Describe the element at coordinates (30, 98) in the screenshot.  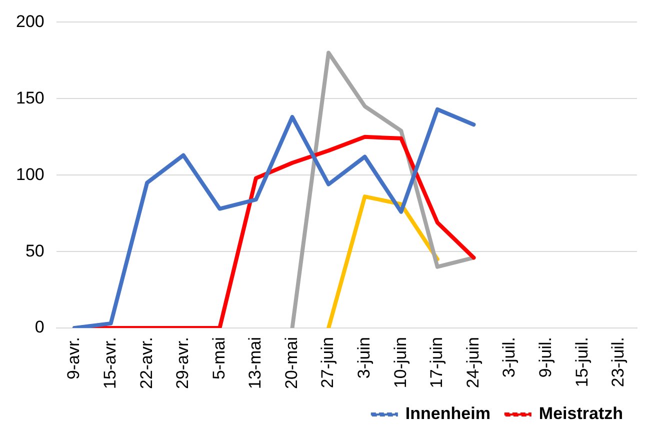
I see `y-tick-label: 150` at that location.